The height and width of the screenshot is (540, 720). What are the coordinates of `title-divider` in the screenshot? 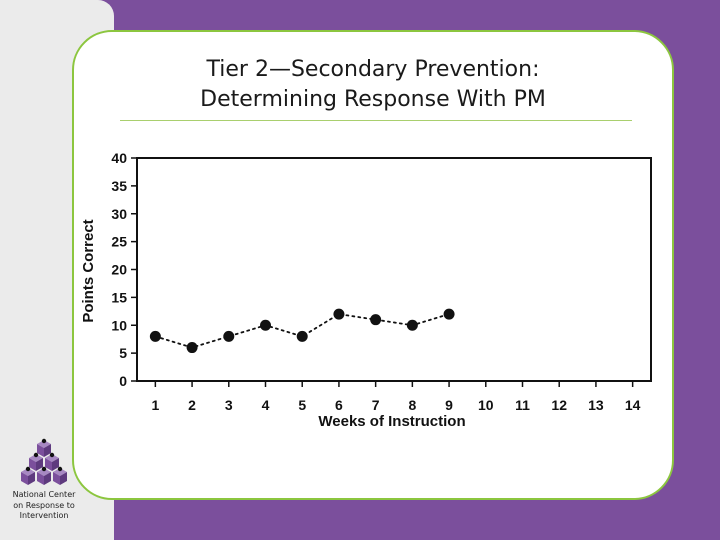 It's located at (376, 120).